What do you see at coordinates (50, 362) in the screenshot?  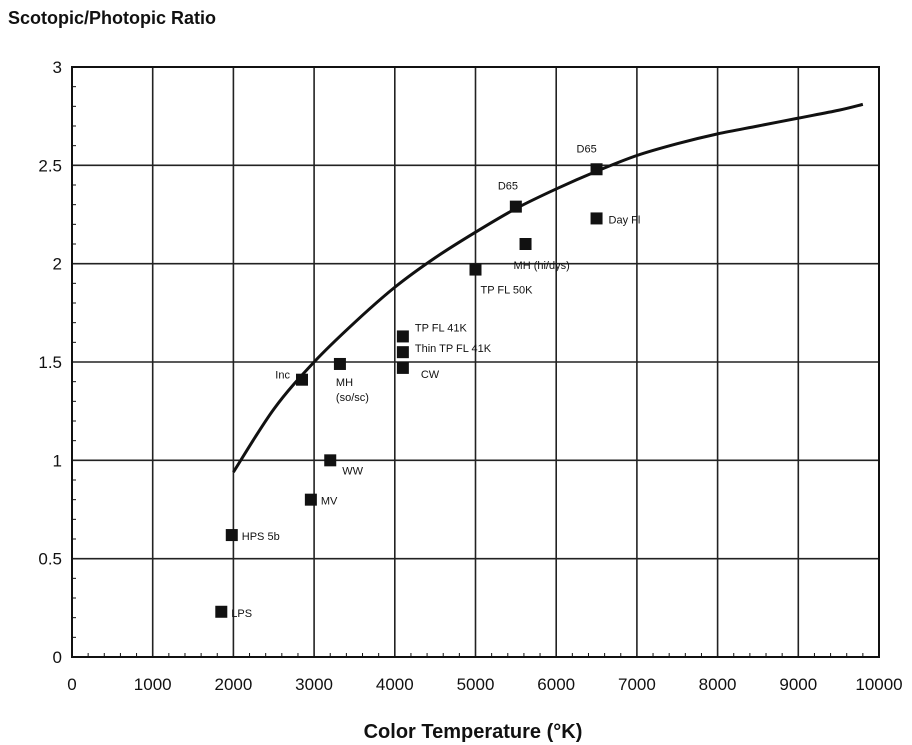 I see `y-tick-label: 1.5` at bounding box center [50, 362].